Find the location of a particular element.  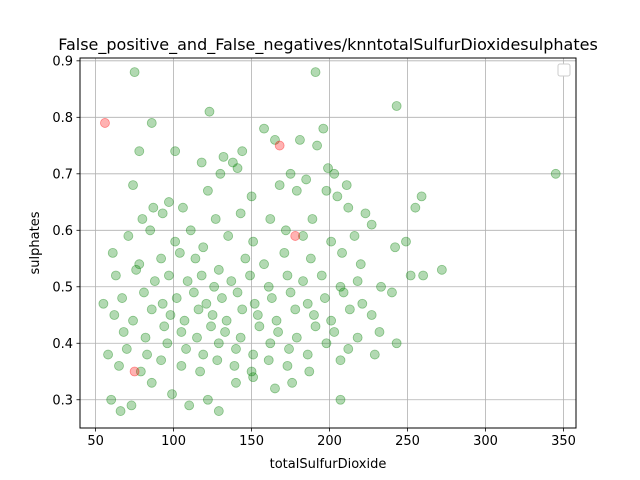

y-tick-label: 0.9 is located at coordinates (62, 61).